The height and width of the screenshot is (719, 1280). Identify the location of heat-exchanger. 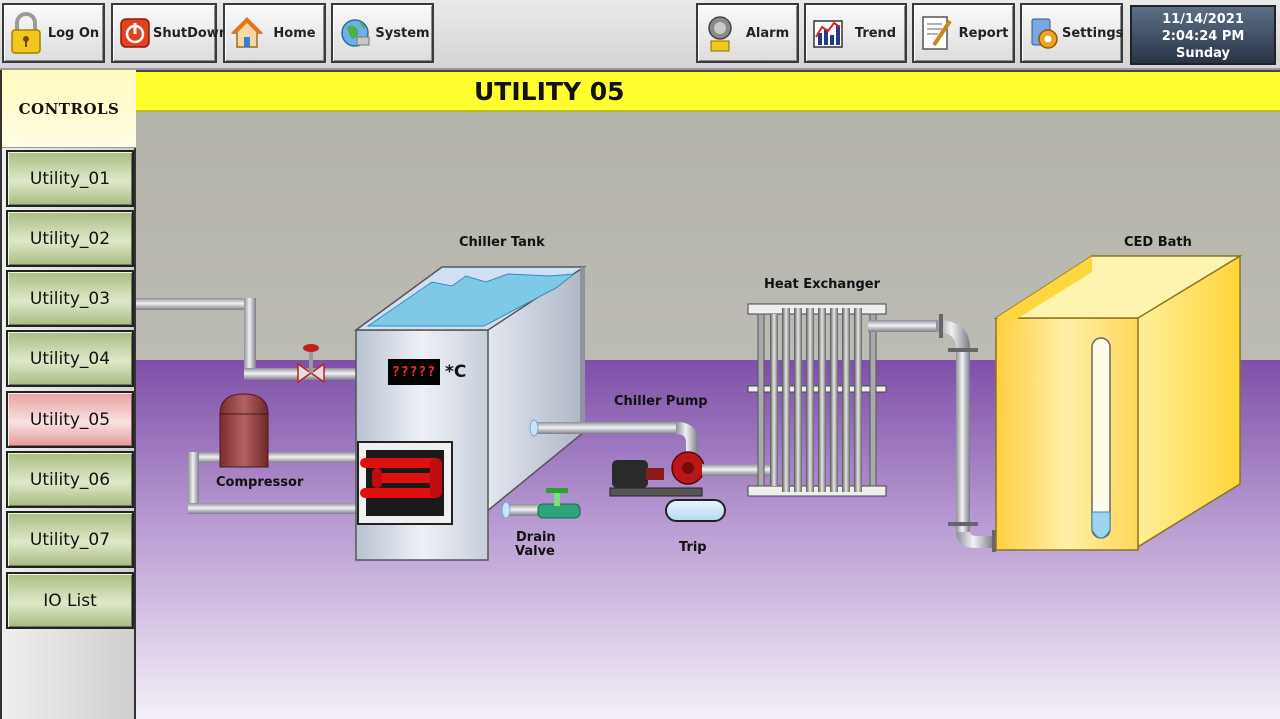
(817, 400).